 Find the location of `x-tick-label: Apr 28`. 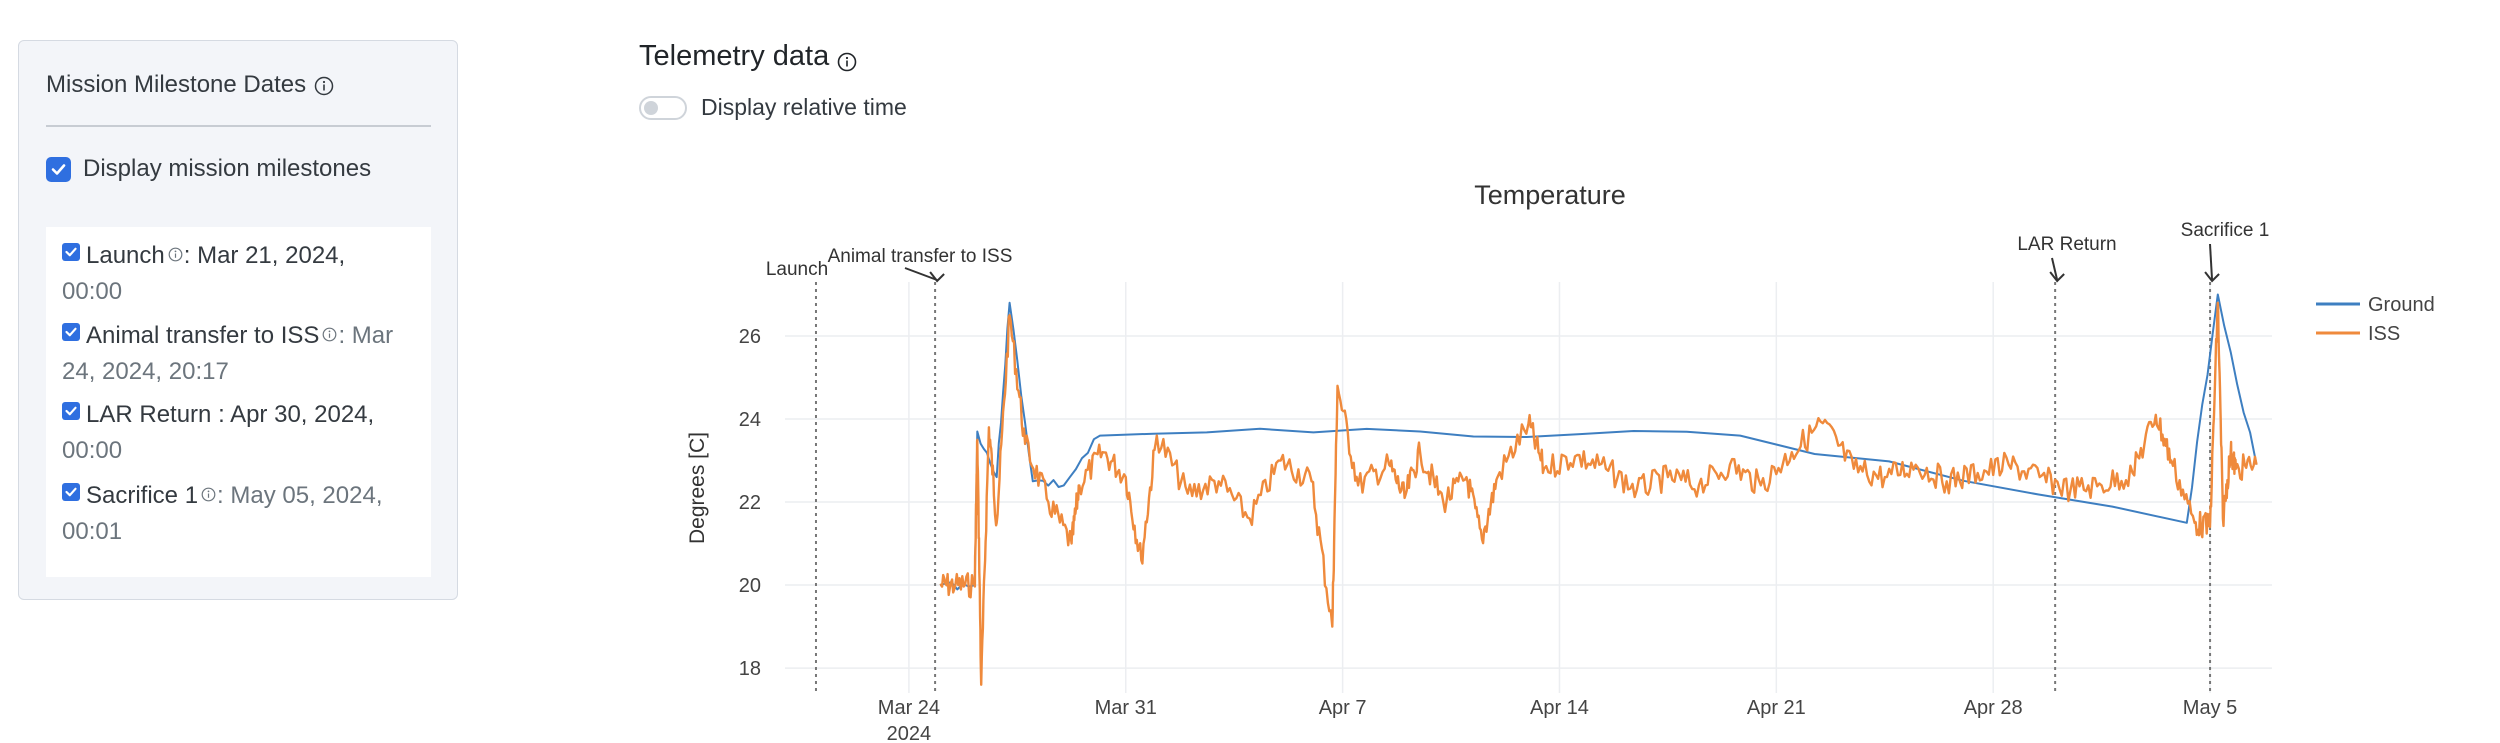

x-tick-label: Apr 28 is located at coordinates (1993, 708).